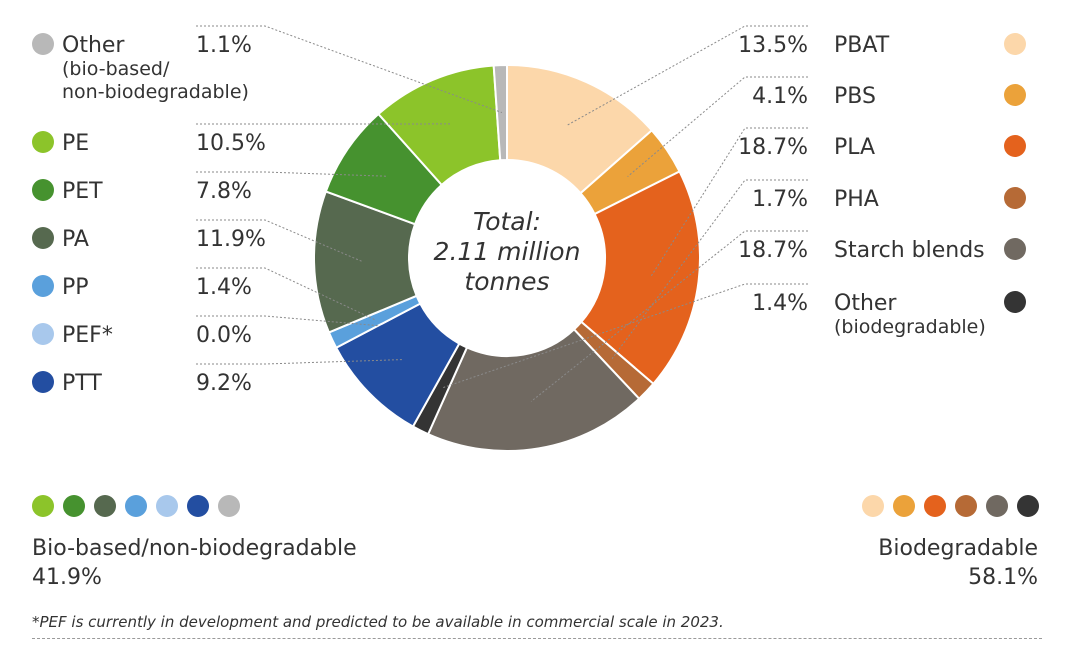 This screenshot has width=1080, height=649. Describe the element at coordinates (224, 45) in the screenshot. I see `value-other-bio-based-non-biodegradable: 1.1%` at that location.